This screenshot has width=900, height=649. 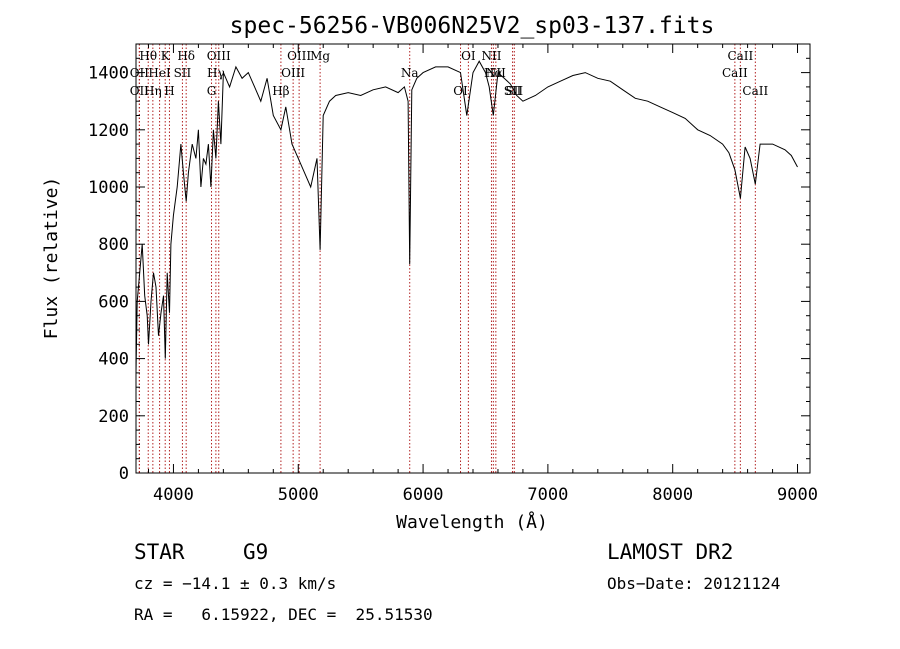 What do you see at coordinates (113, 302) in the screenshot?
I see `y-tick-label: 600` at bounding box center [113, 302].